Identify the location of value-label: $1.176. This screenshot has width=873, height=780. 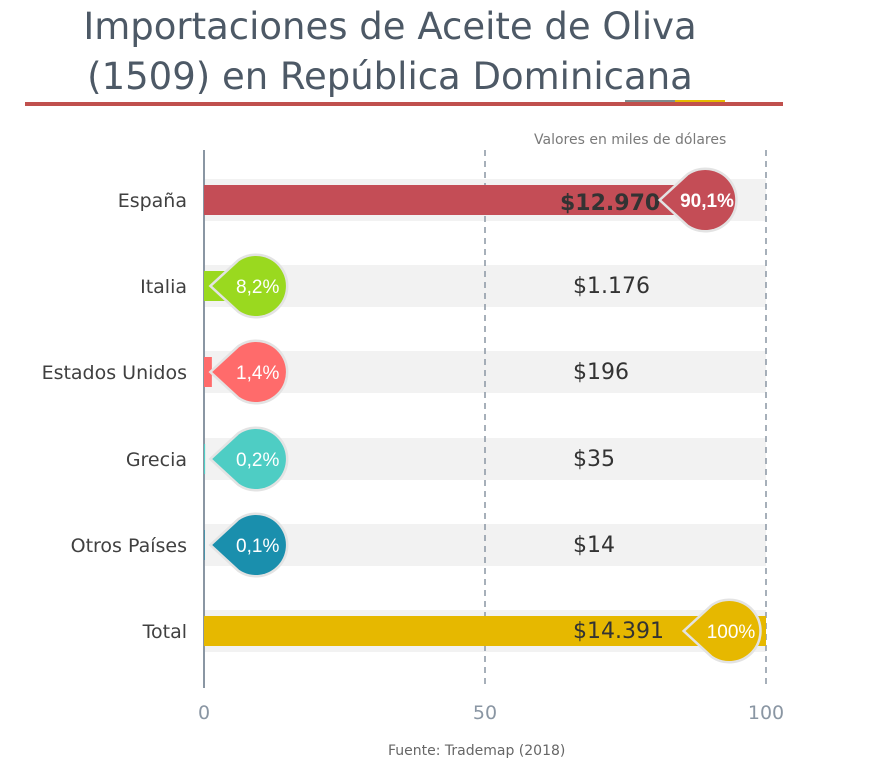
(611, 286).